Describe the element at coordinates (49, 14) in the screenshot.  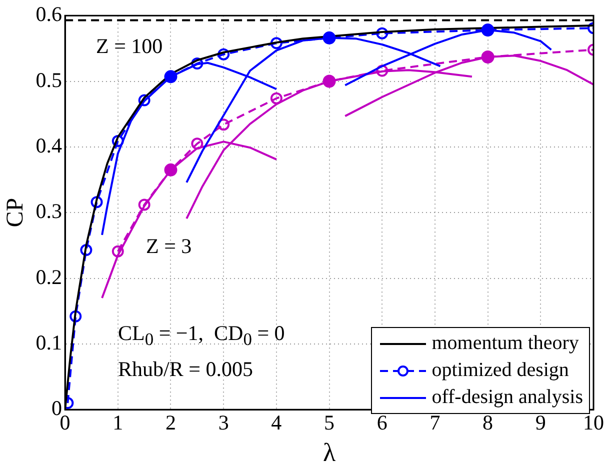
I see `y-tick-label: 0.6` at that location.